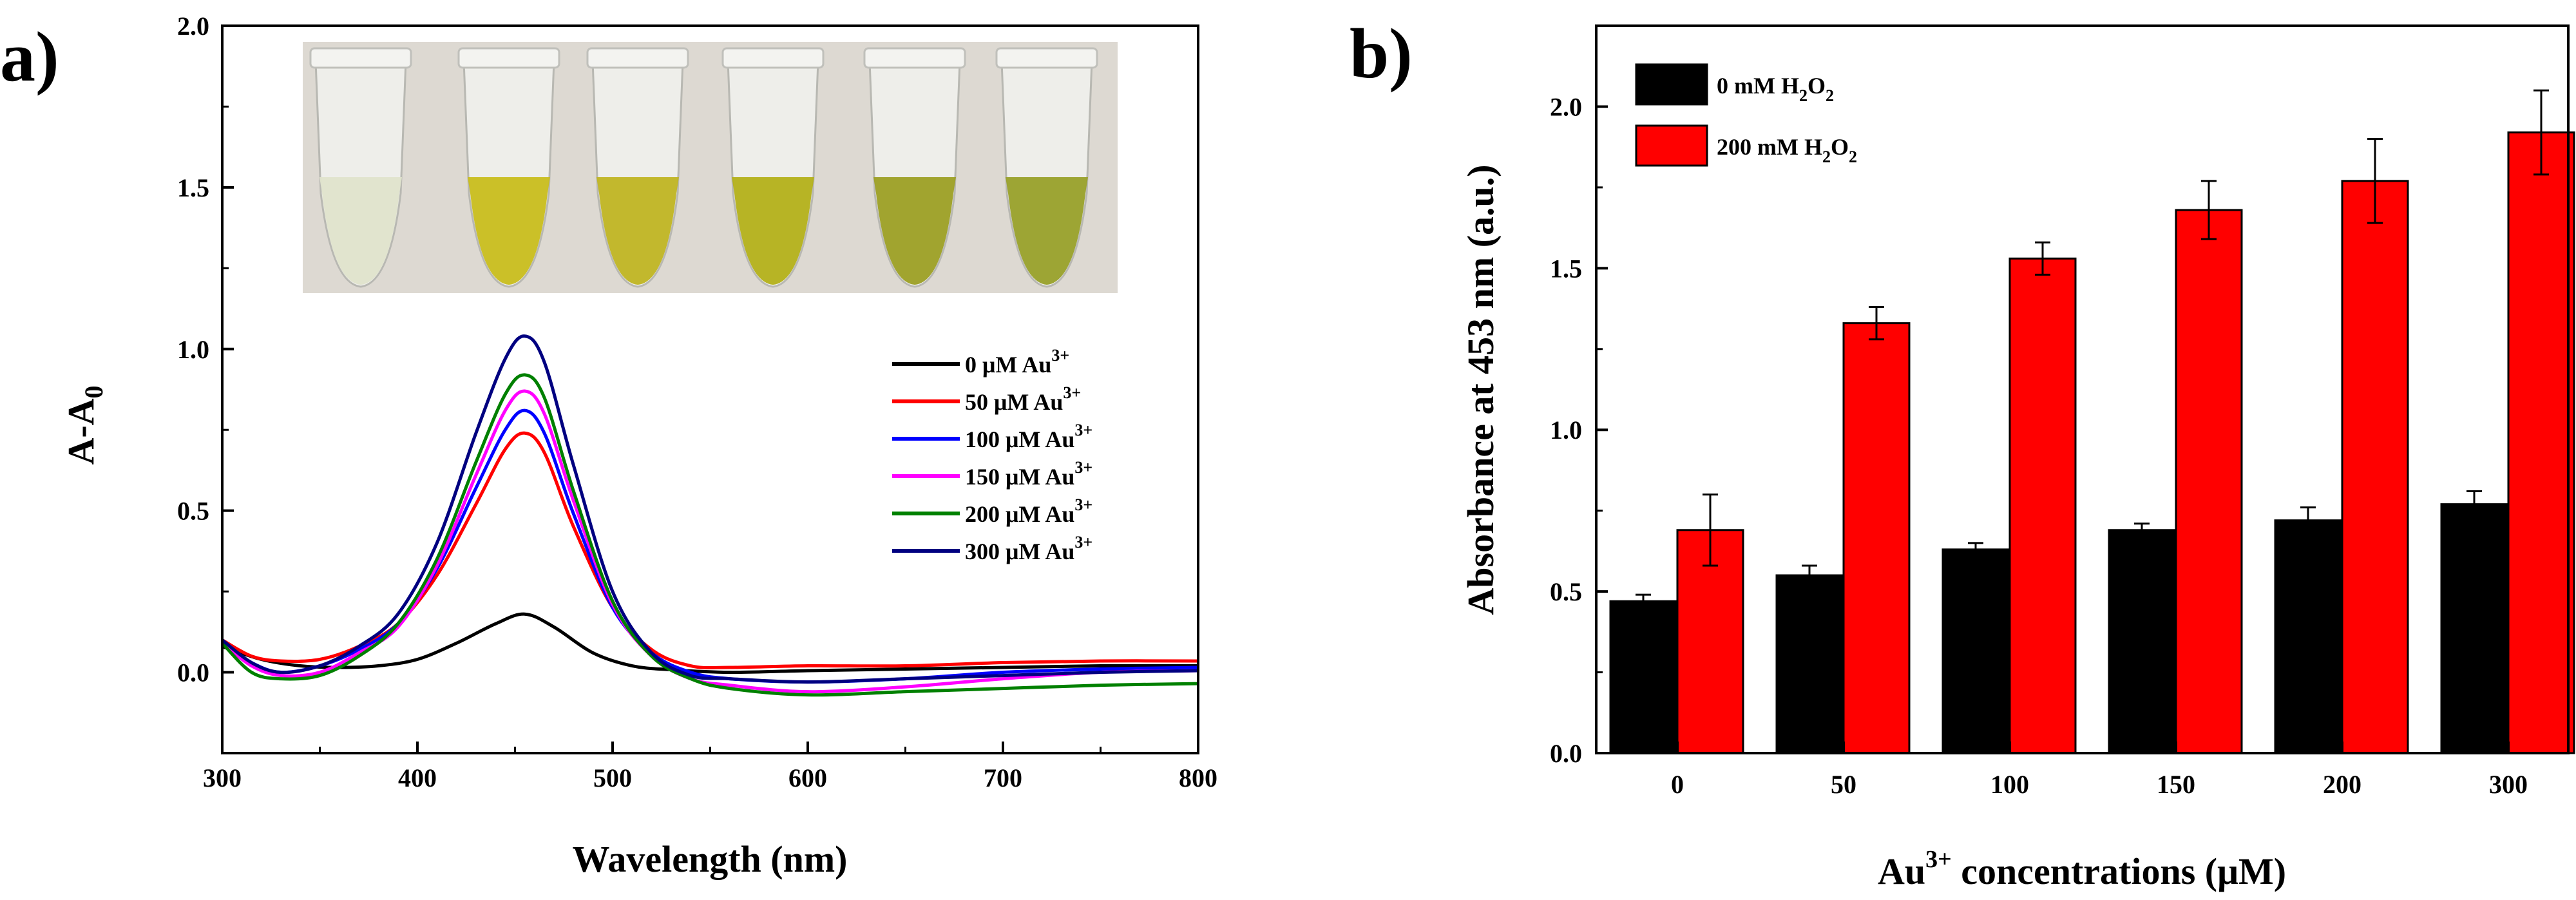 This screenshot has height=900, width=2576. What do you see at coordinates (1003, 777) in the screenshot?
I see `x-tick-label-a: 700` at bounding box center [1003, 777].